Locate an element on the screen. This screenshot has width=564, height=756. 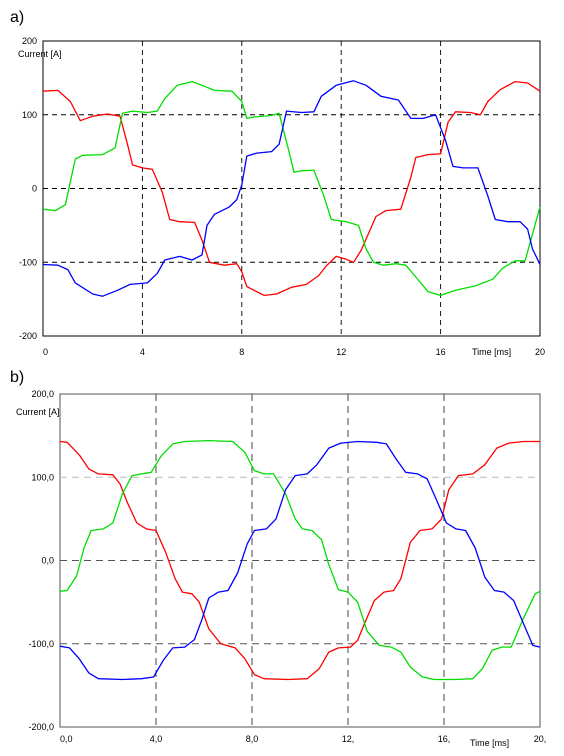
x-tick-label: 4,0 is located at coordinates (156, 739).